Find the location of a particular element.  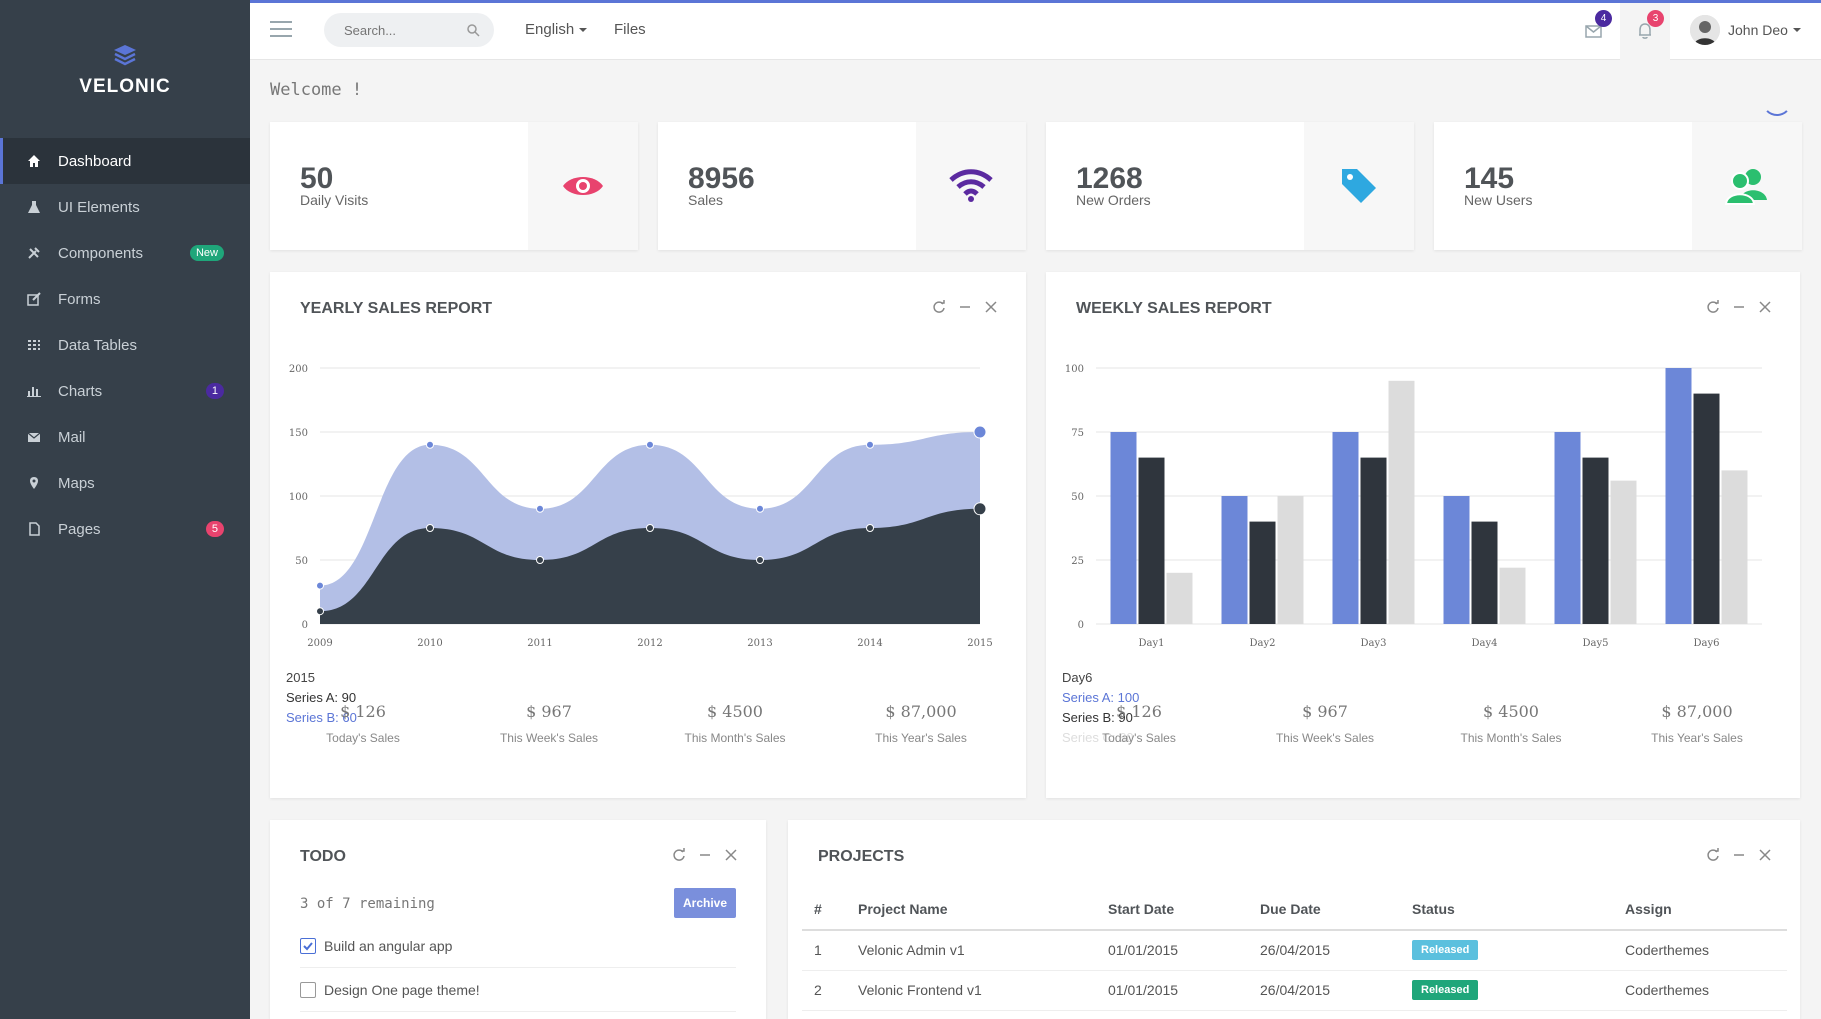

summary-week: $ 967 This Week's Sales is located at coordinates (549, 723).